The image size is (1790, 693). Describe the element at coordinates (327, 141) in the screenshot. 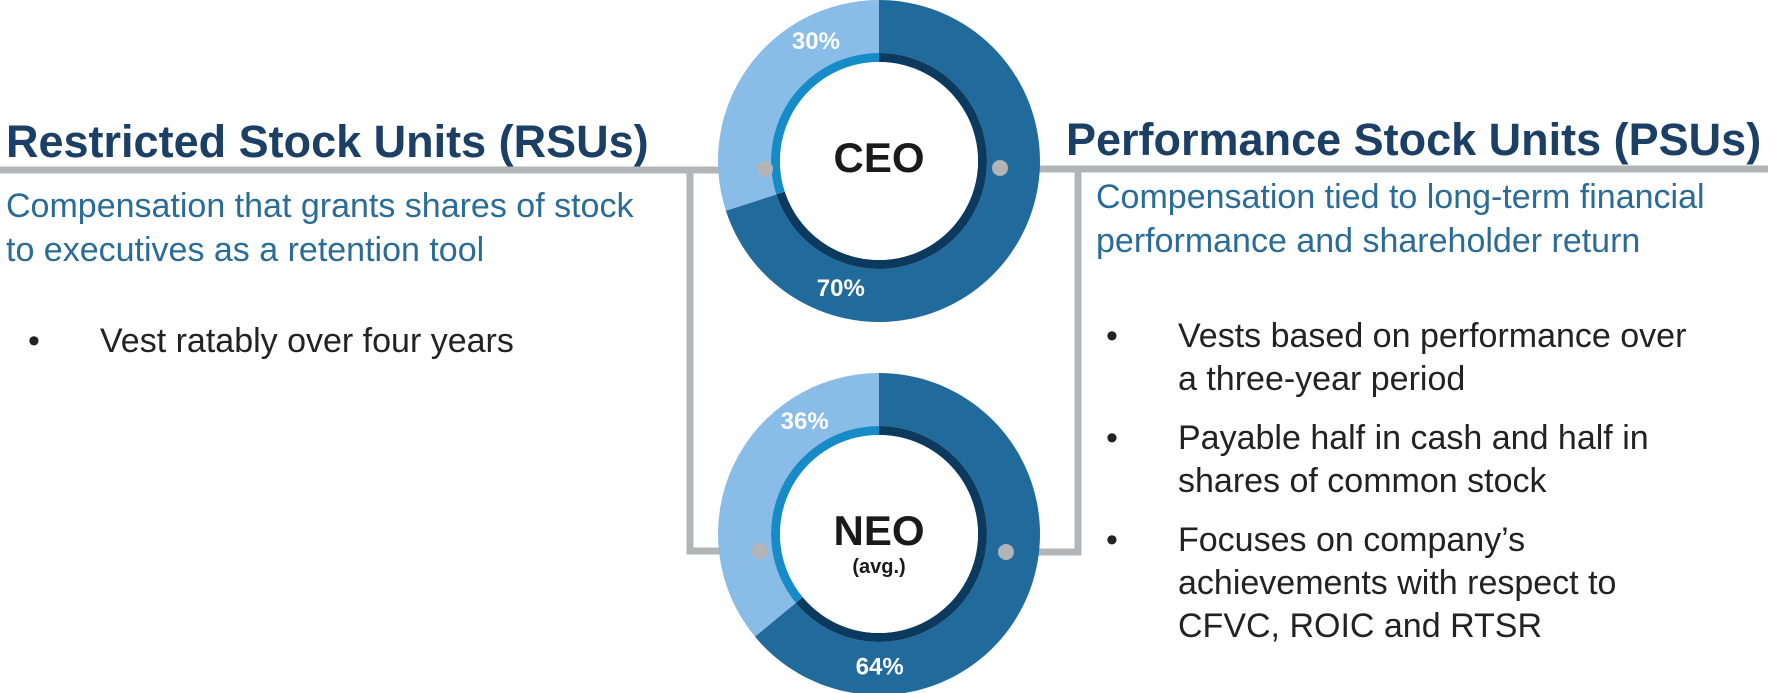

I see `rsu-title: Restricted Stock Units (RSUs)` at that location.